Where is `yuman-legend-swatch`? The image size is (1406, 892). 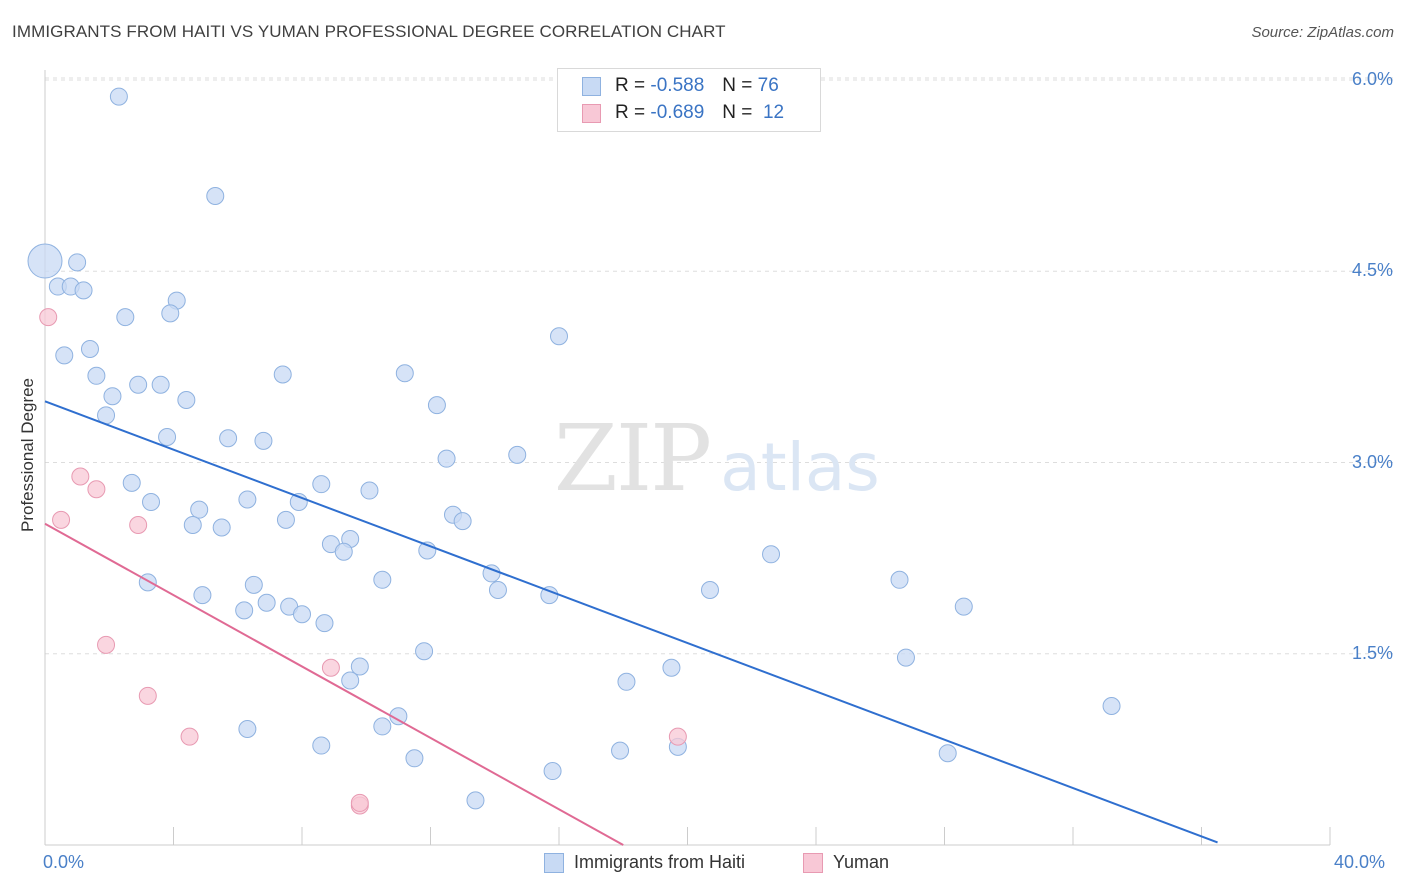
yuman-legend-swatch is located at coordinates (813, 862).